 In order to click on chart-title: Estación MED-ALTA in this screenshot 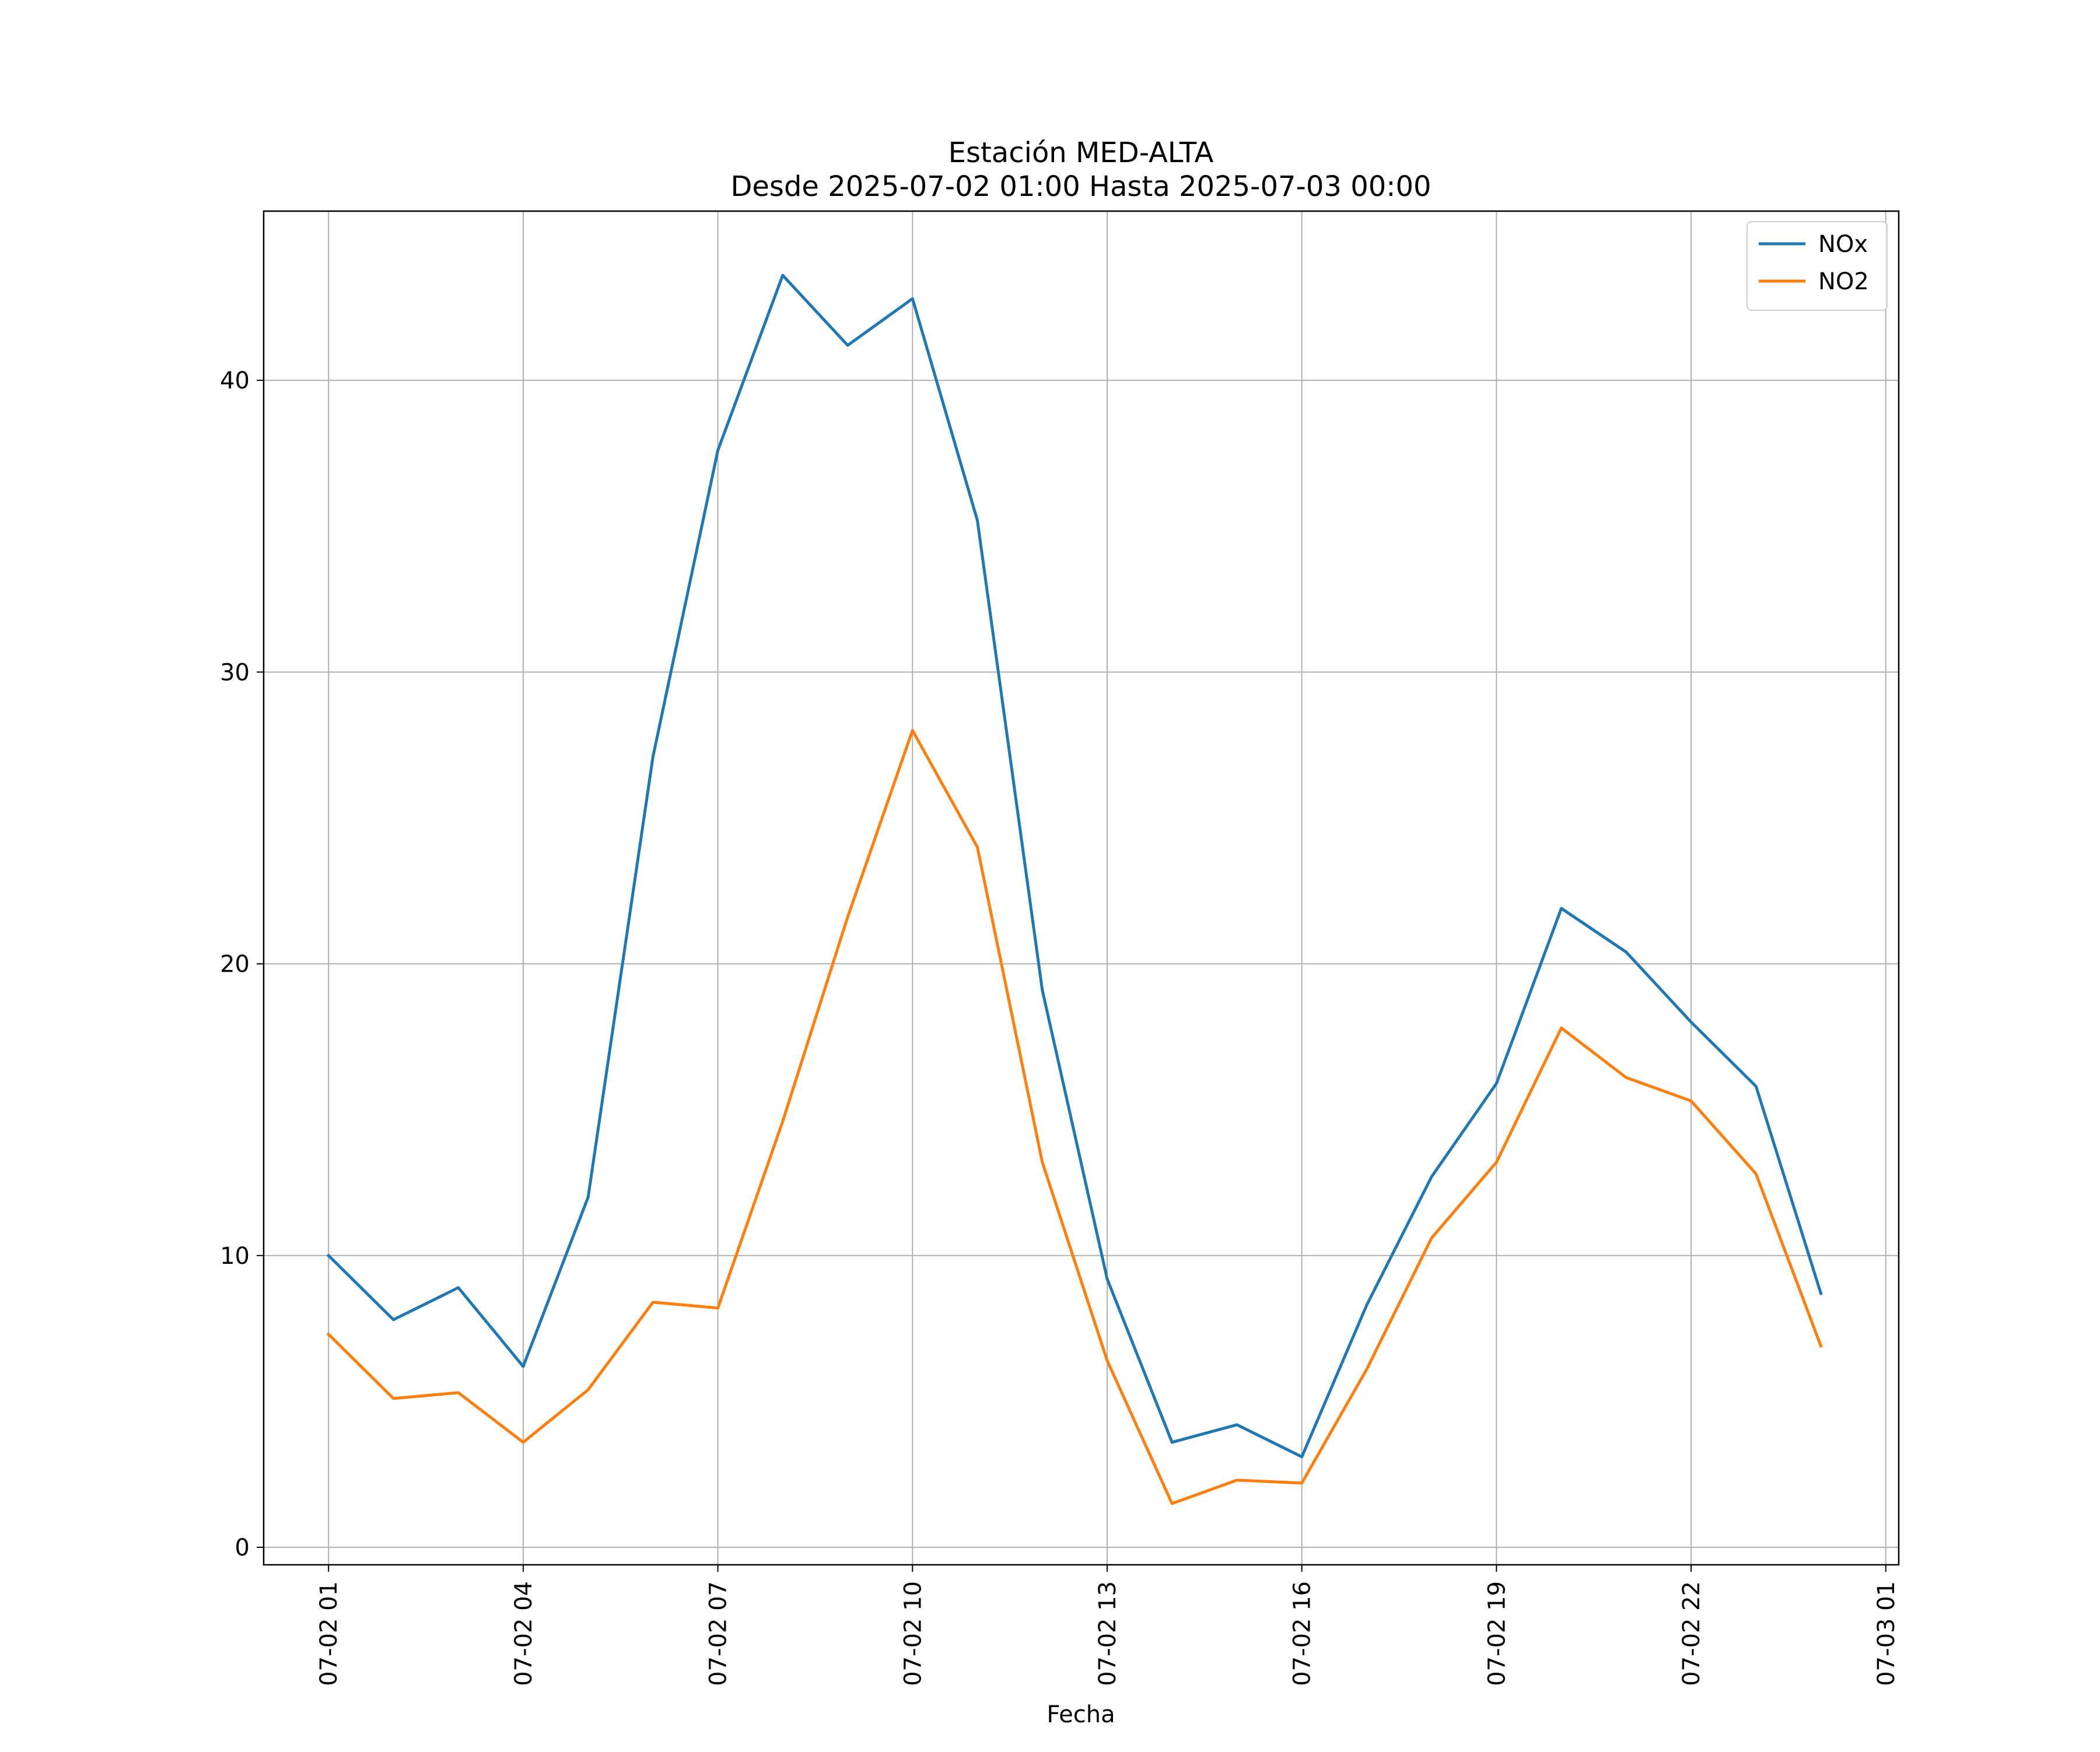, I will do `click(1081, 153)`.